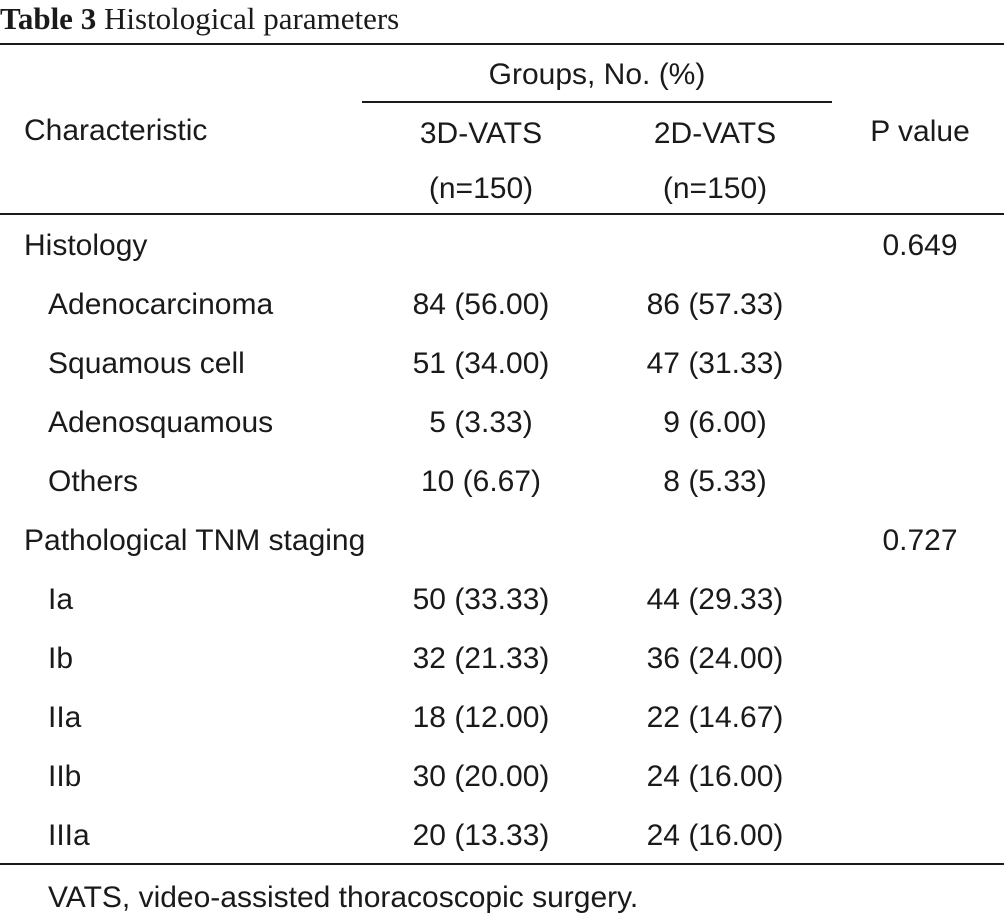  What do you see at coordinates (481, 658) in the screenshot?
I see `row-value-3d-vats: 32 (21.33)` at bounding box center [481, 658].